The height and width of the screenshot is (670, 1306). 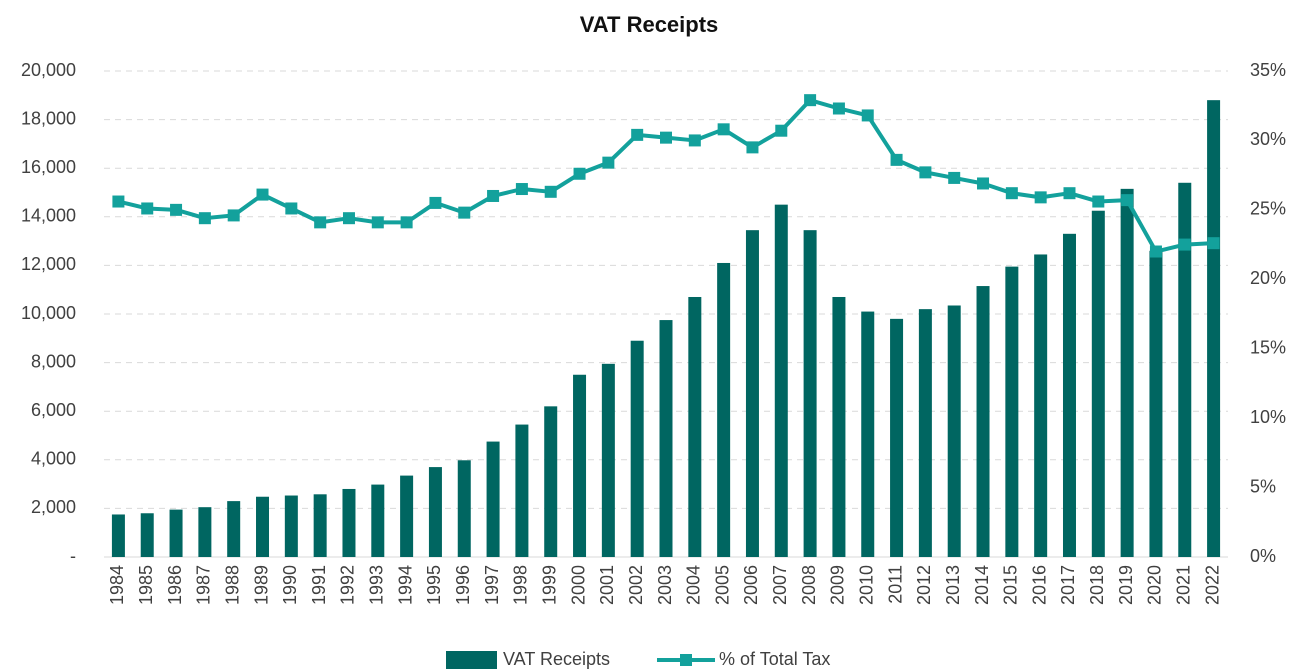 I want to click on x-tick-label: 1994, so click(x=405, y=585).